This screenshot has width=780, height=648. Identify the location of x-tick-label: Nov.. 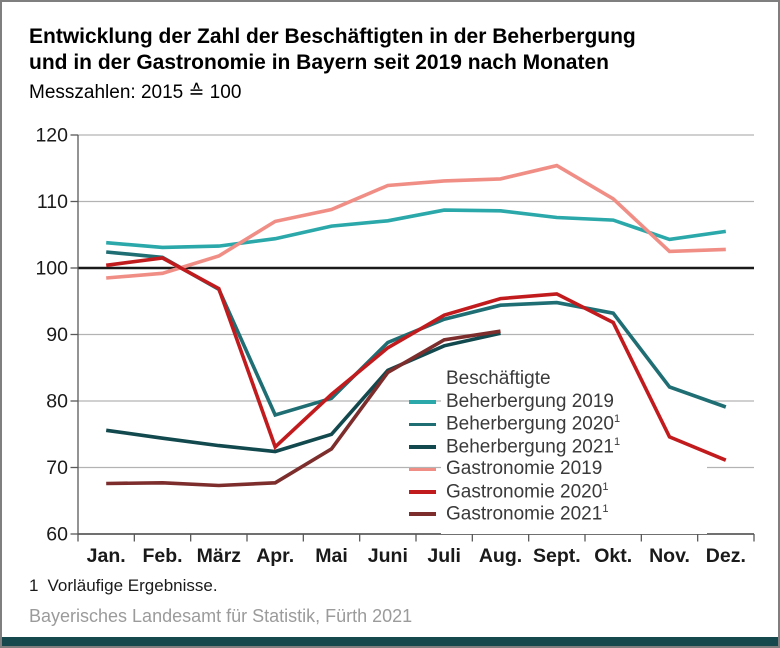
(669, 556).